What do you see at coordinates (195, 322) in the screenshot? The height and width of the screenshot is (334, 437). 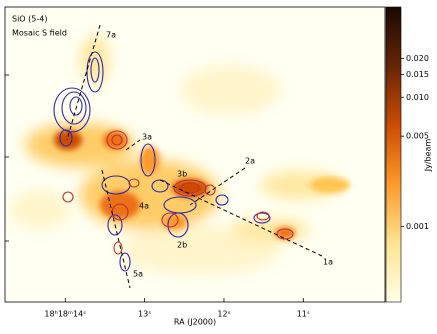 I see `x-axis-label: RA (J2000)` at bounding box center [195, 322].